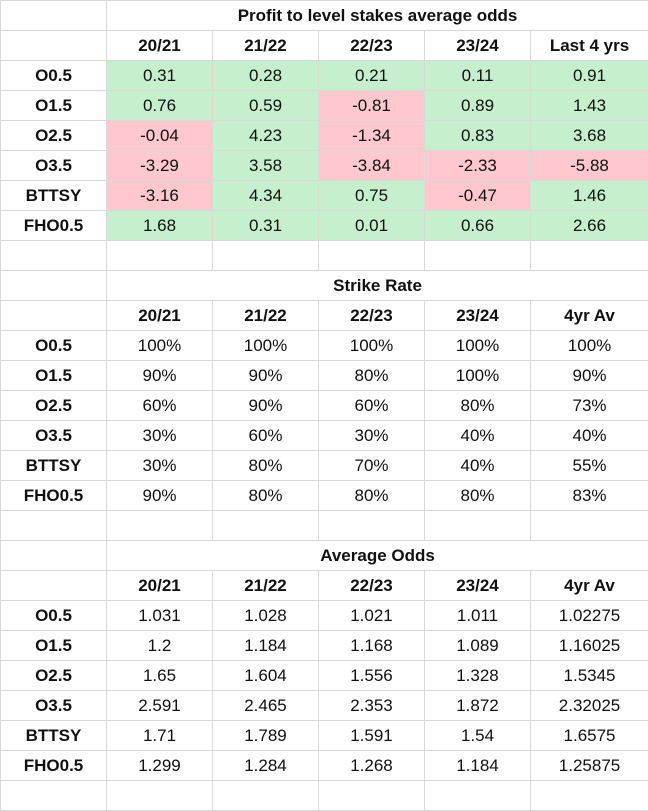 Image resolution: width=648 pixels, height=811 pixels. What do you see at coordinates (372, 706) in the screenshot?
I see `value-cell: 2.353` at bounding box center [372, 706].